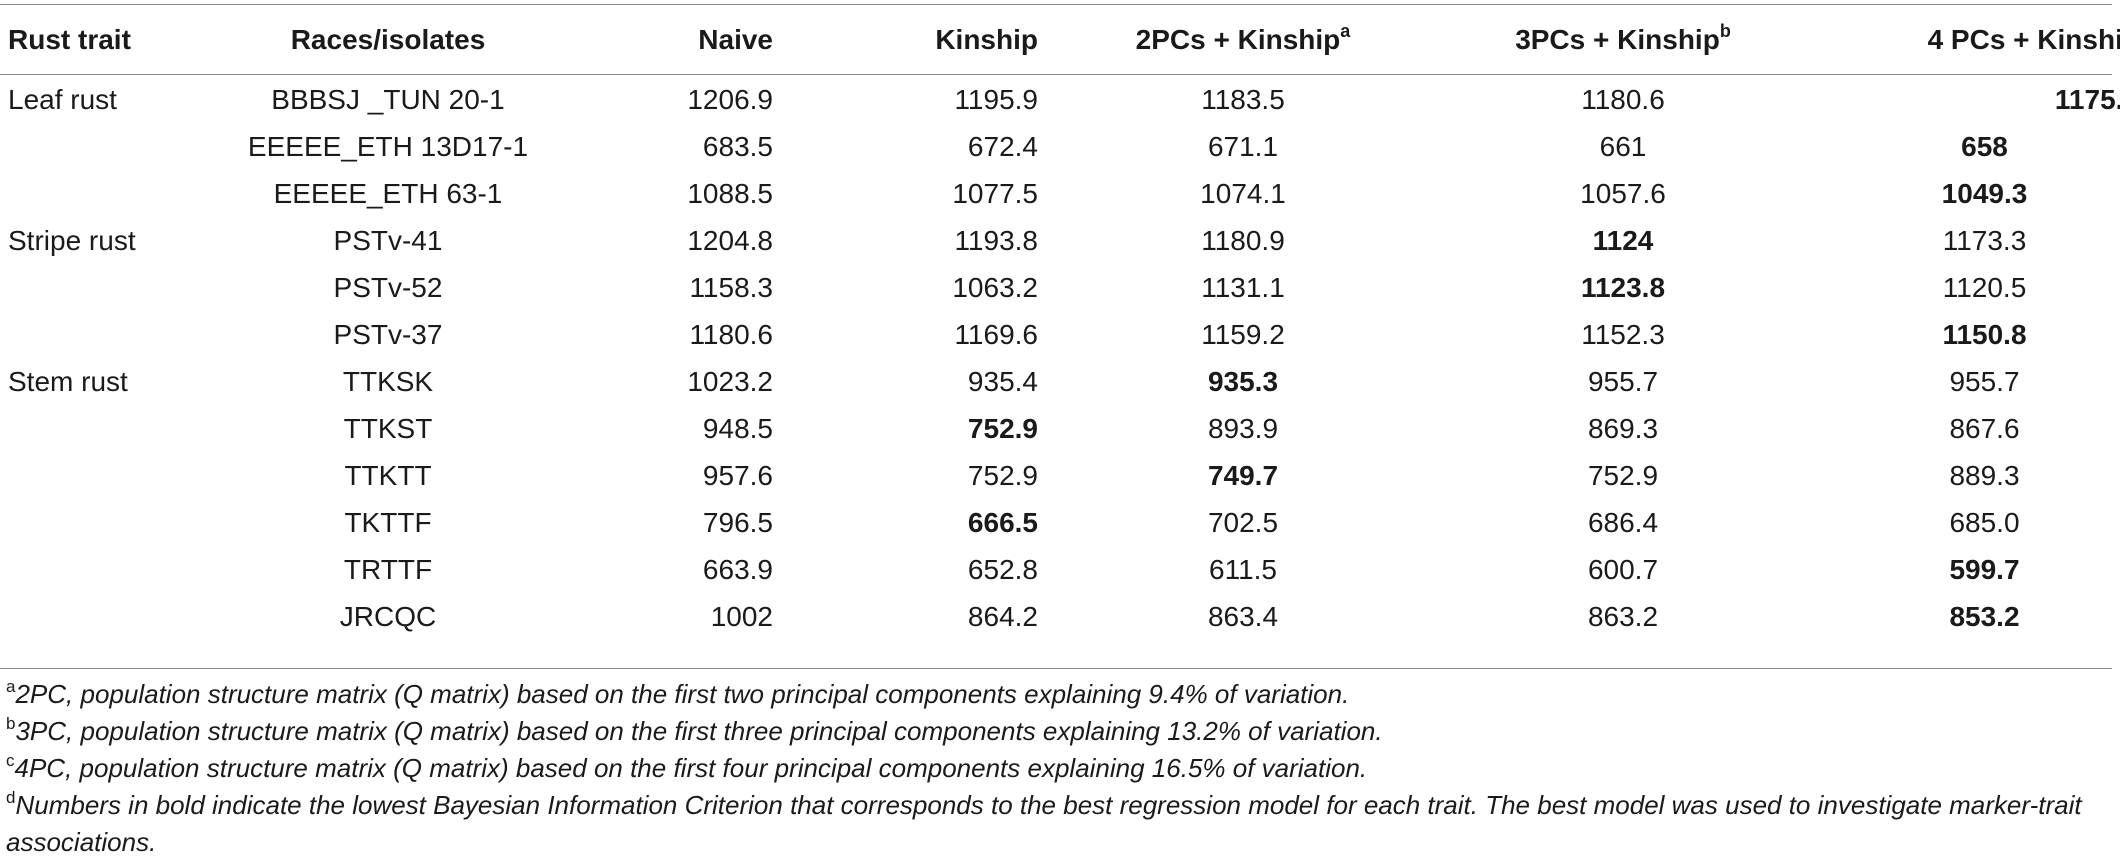 The width and height of the screenshot is (2120, 863). I want to click on cell-naive: 1002, so click(741, 616).